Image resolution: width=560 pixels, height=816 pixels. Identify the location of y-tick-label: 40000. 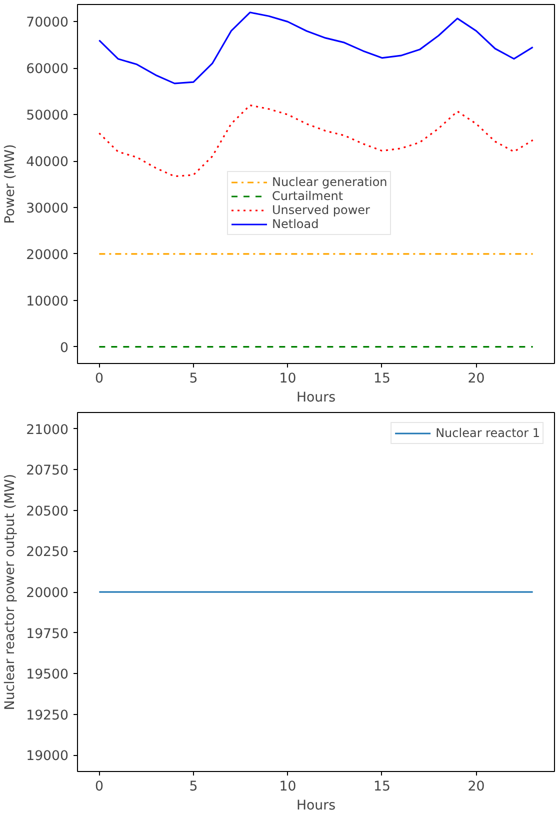
(47, 162).